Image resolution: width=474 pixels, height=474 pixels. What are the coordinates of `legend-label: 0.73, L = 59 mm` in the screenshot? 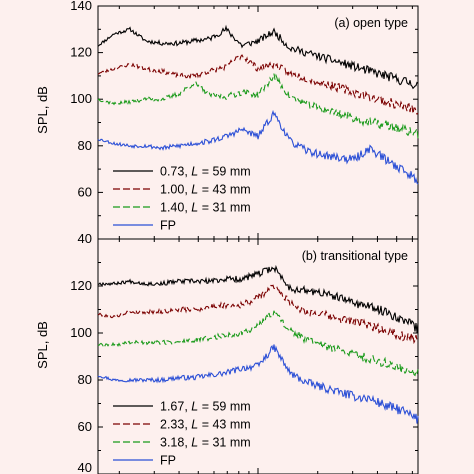 It's located at (205, 172).